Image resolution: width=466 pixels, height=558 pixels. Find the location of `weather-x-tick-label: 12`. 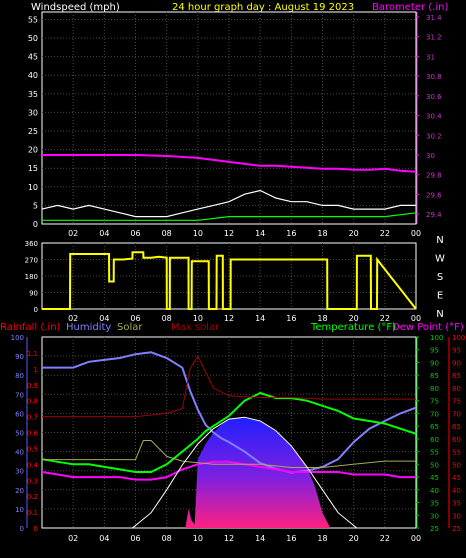

weather-x-tick-label: 12 is located at coordinates (229, 538).